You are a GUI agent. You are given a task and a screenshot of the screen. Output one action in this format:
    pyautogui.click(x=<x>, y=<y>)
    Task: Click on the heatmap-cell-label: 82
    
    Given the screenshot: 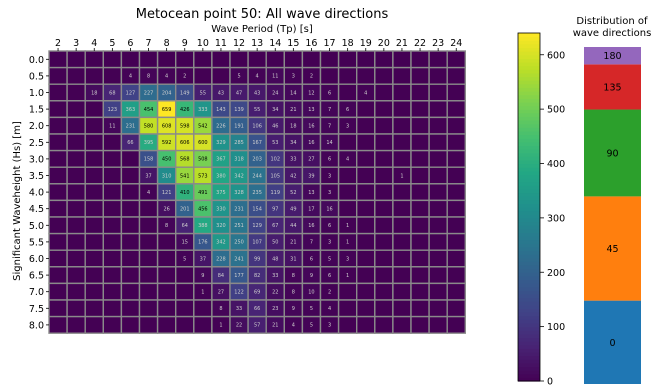 What is the action you would take?
    pyautogui.click(x=257, y=276)
    